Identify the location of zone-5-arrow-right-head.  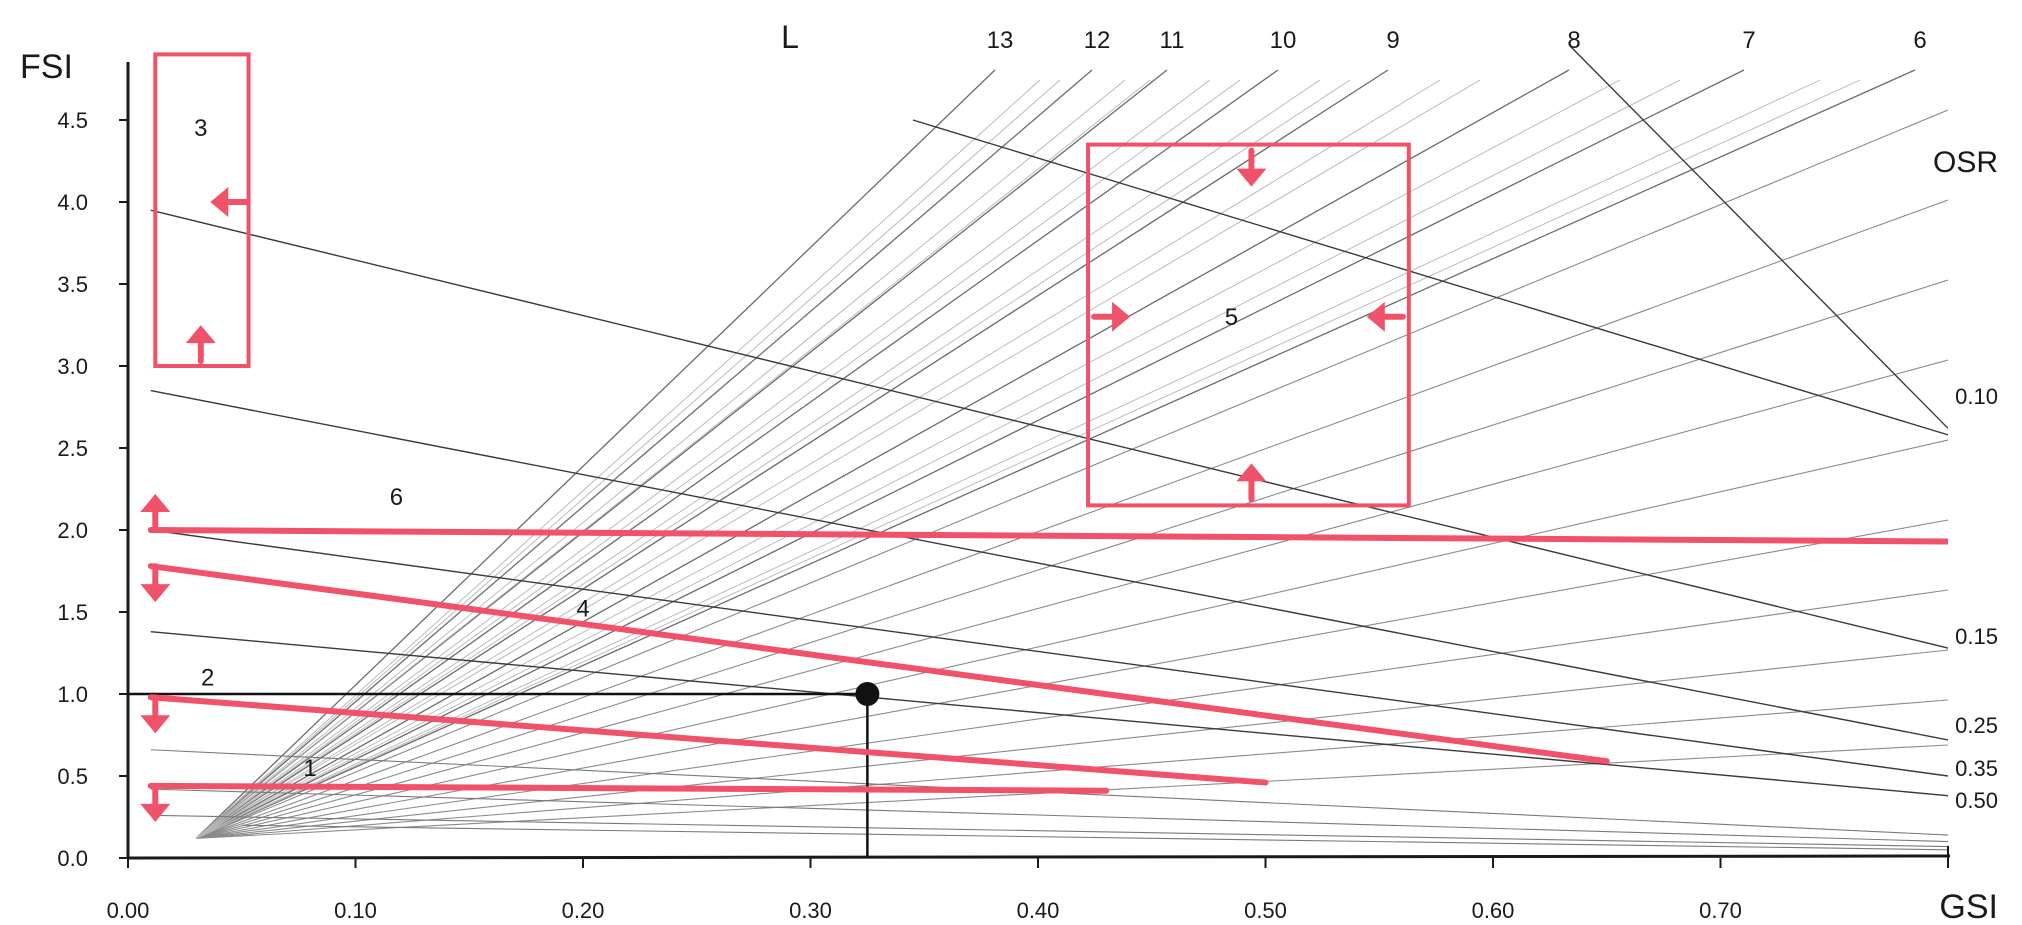
(1121, 316).